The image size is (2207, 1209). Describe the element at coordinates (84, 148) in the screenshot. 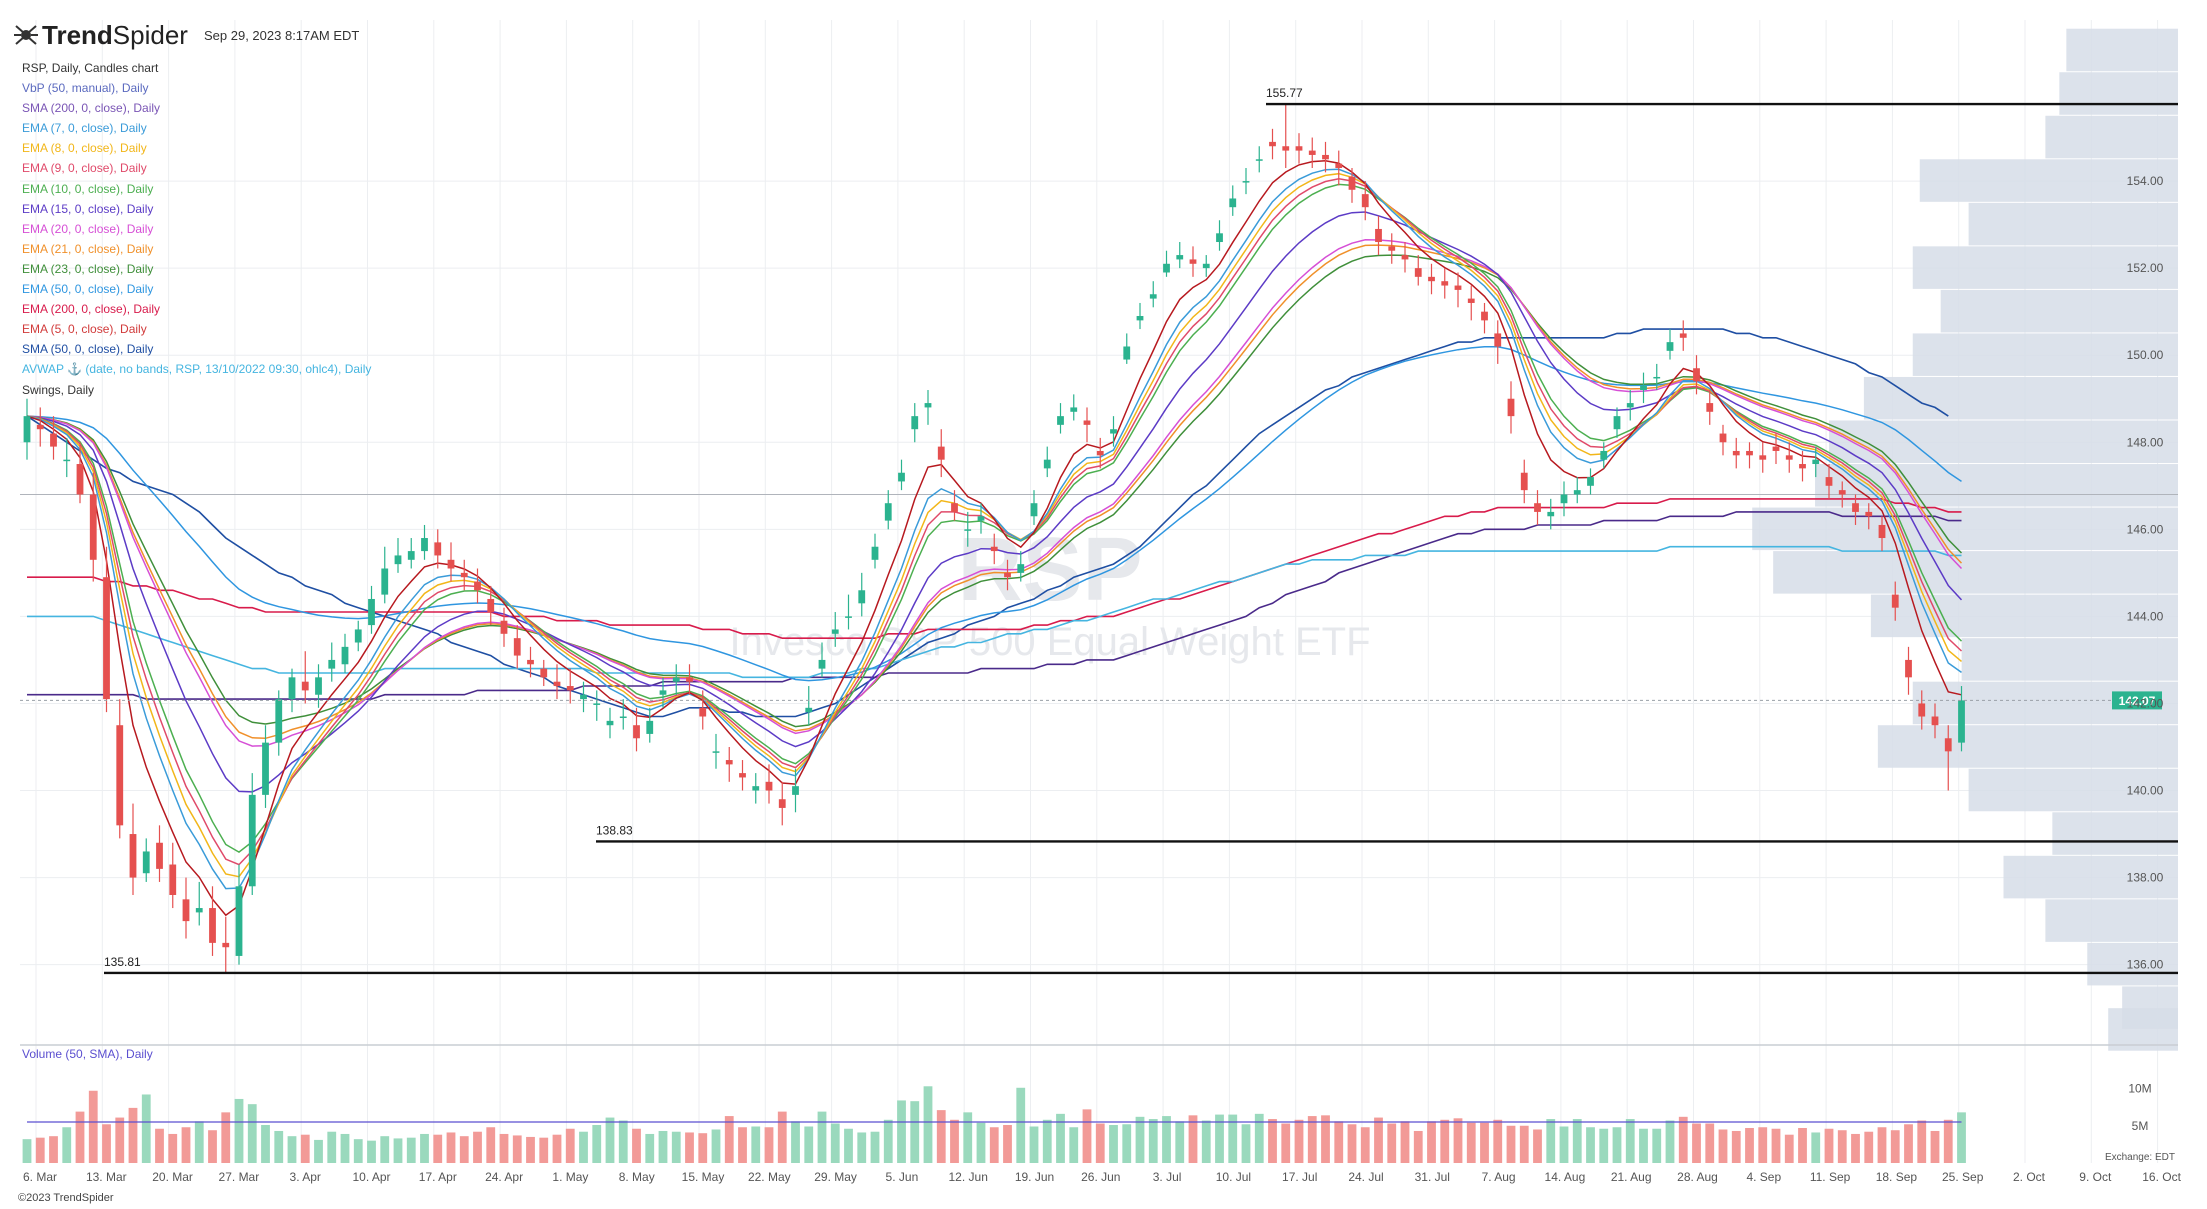

I see `legend-item: EMA (8, 0, close), Daily` at that location.